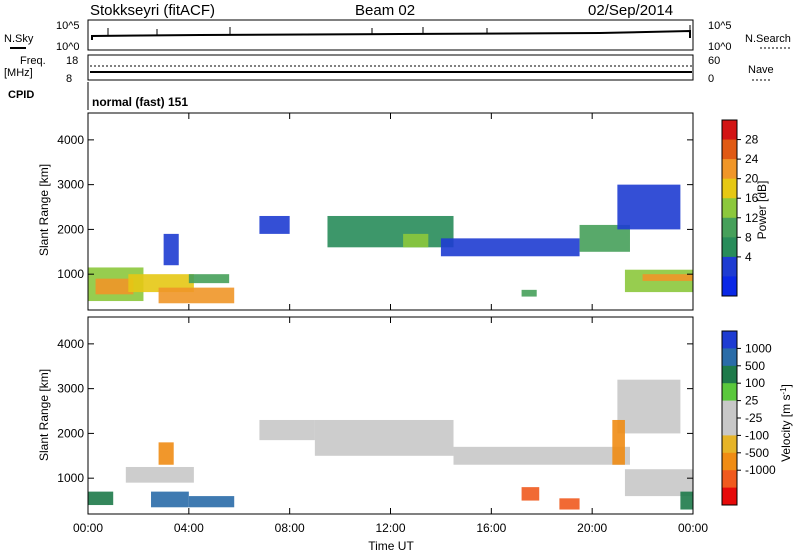  Describe the element at coordinates (391, 546) in the screenshot. I see `time-x-axis-label: Time UT` at that location.